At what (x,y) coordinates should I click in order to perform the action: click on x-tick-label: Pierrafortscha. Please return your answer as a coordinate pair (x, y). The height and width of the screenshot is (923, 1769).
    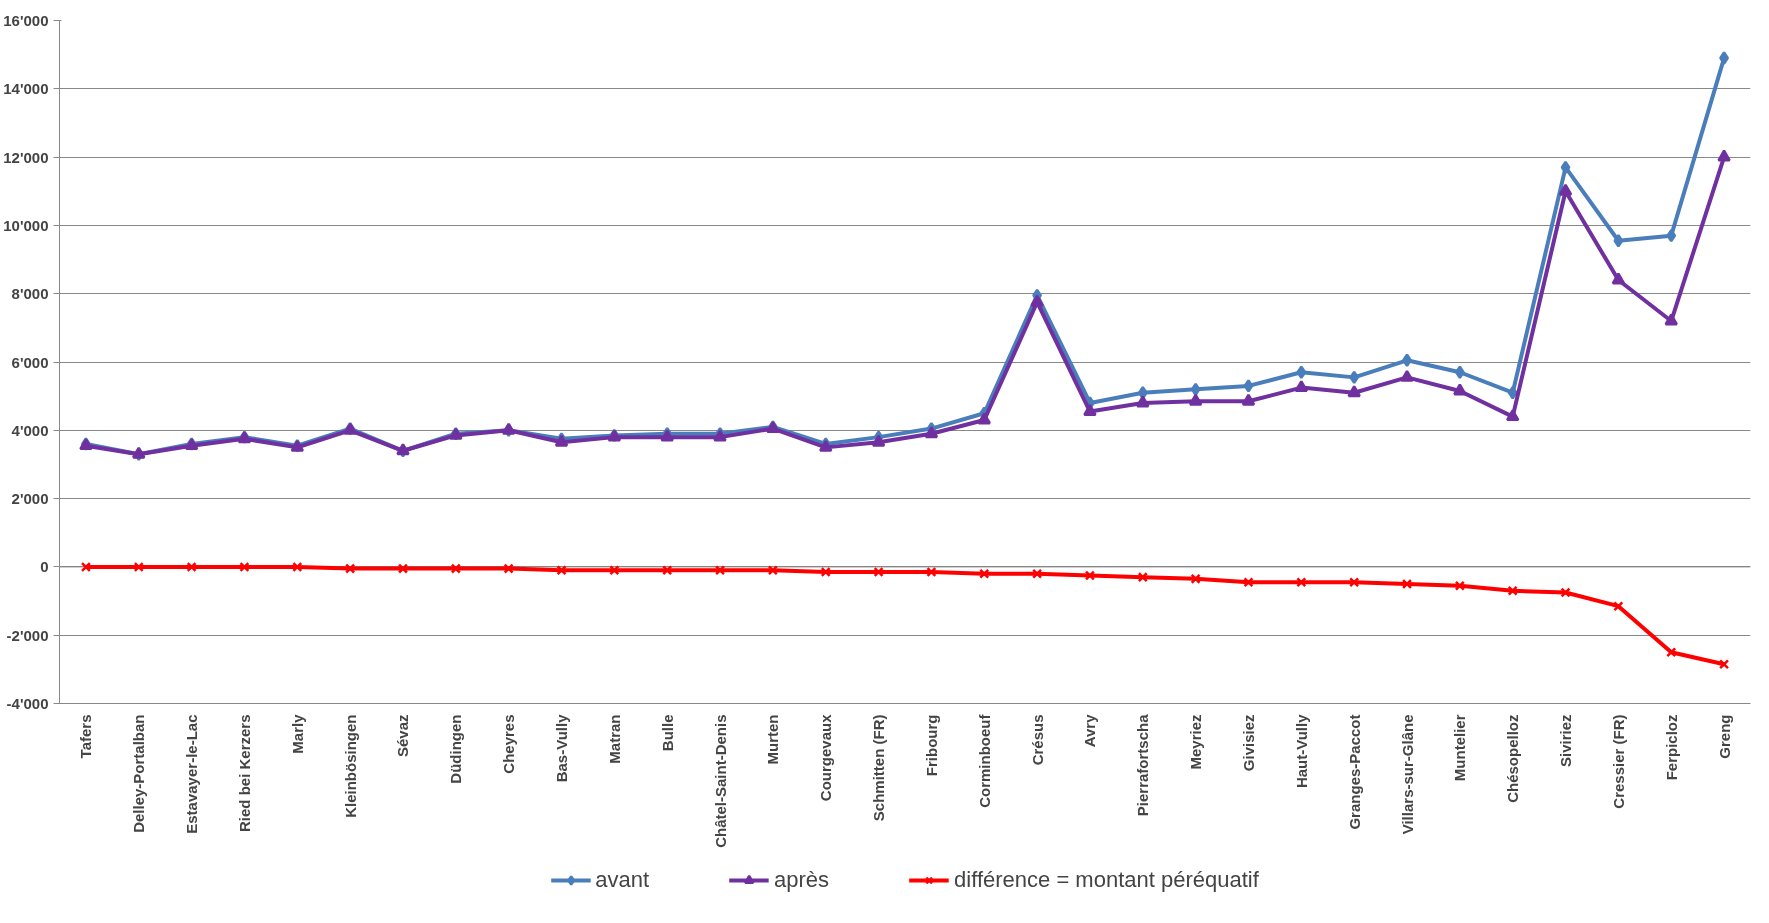
    Looking at the image, I should click on (1143, 765).